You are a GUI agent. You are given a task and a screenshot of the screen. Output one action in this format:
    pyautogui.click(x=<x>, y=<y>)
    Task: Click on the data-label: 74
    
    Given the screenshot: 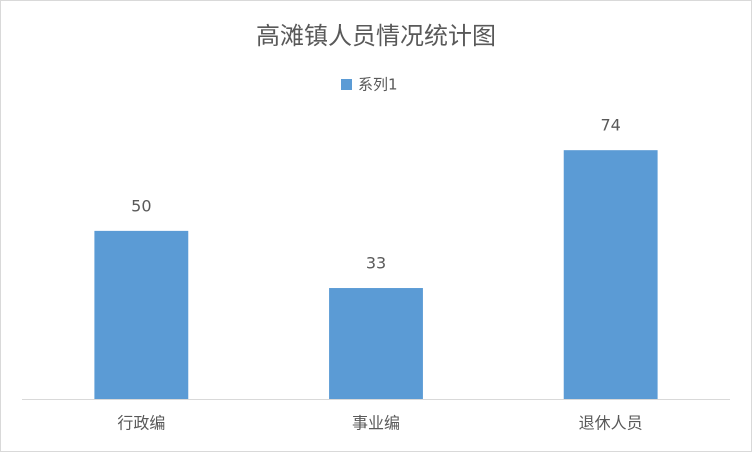 What is the action you would take?
    pyautogui.click(x=610, y=125)
    